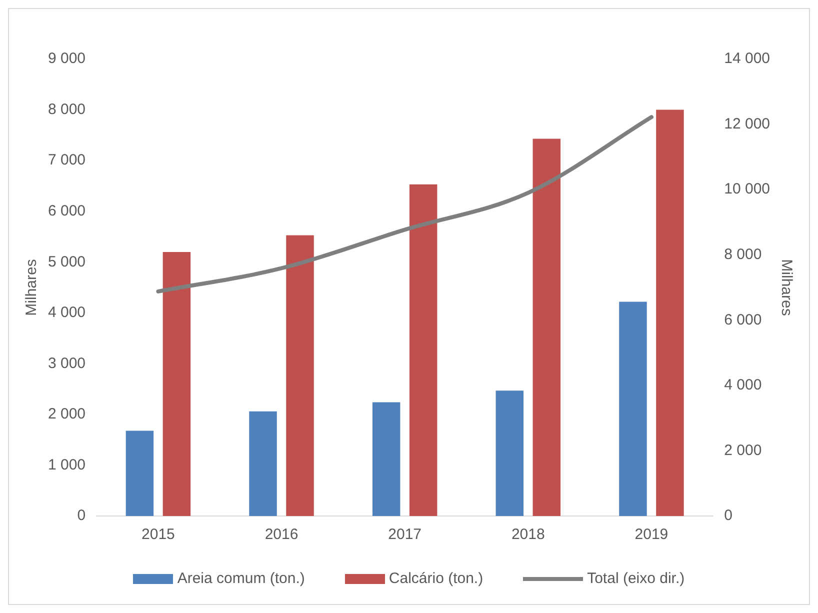 Image resolution: width=818 pixels, height=613 pixels. What do you see at coordinates (81, 515) in the screenshot?
I see `y-tick-label: 0` at bounding box center [81, 515].